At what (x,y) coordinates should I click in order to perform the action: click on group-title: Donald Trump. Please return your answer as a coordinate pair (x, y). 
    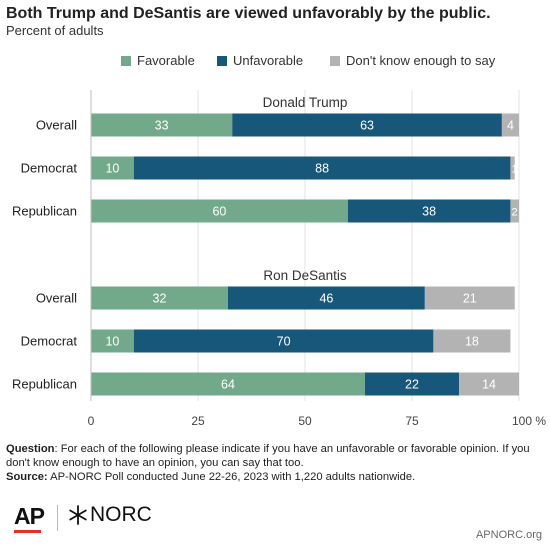
    Looking at the image, I should click on (305, 102).